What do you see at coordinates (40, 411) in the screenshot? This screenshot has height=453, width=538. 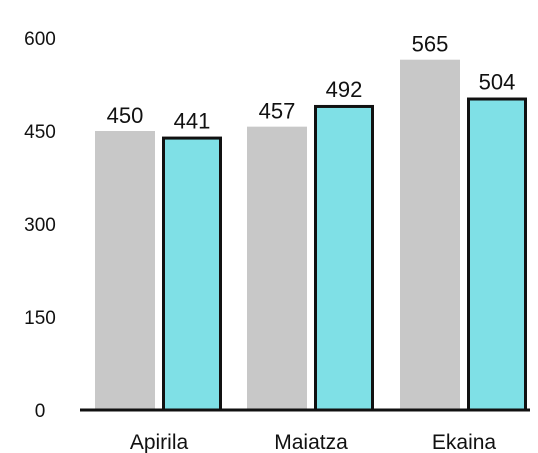 I see `y-tick-label: 0` at bounding box center [40, 411].